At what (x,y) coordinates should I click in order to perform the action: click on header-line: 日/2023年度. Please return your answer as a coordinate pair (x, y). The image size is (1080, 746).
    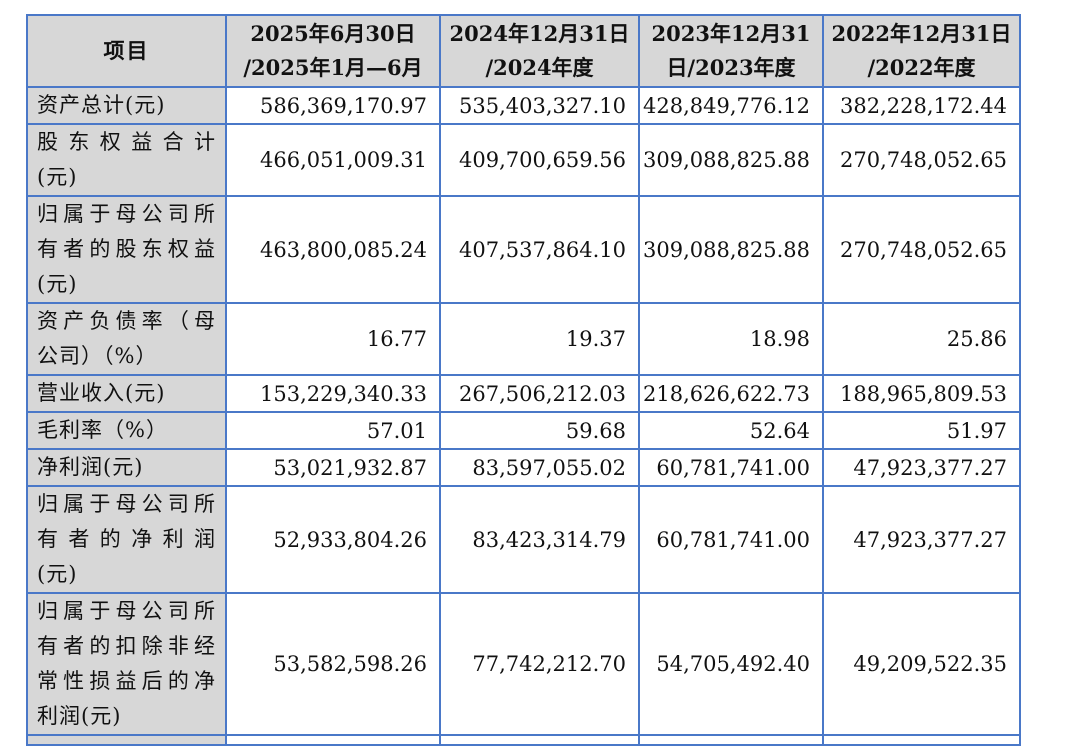
    Looking at the image, I should click on (731, 67).